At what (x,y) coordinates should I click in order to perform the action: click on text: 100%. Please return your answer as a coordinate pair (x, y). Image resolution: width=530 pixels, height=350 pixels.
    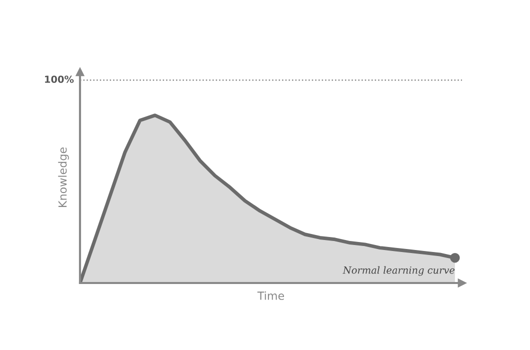
    Looking at the image, I should click on (59, 79).